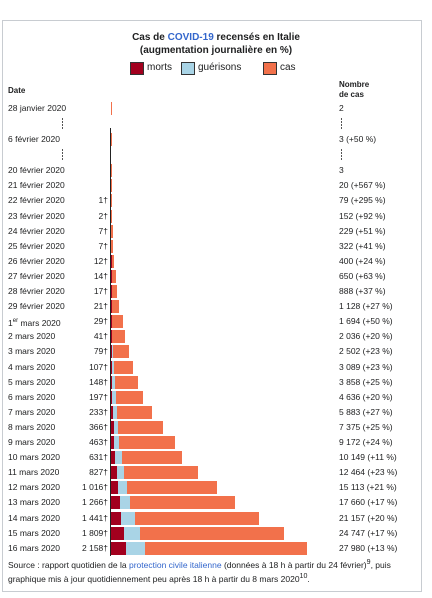 This screenshot has width=432, height=598. Describe the element at coordinates (100, 291) in the screenshot. I see `row-deaths-label: 17†` at that location.